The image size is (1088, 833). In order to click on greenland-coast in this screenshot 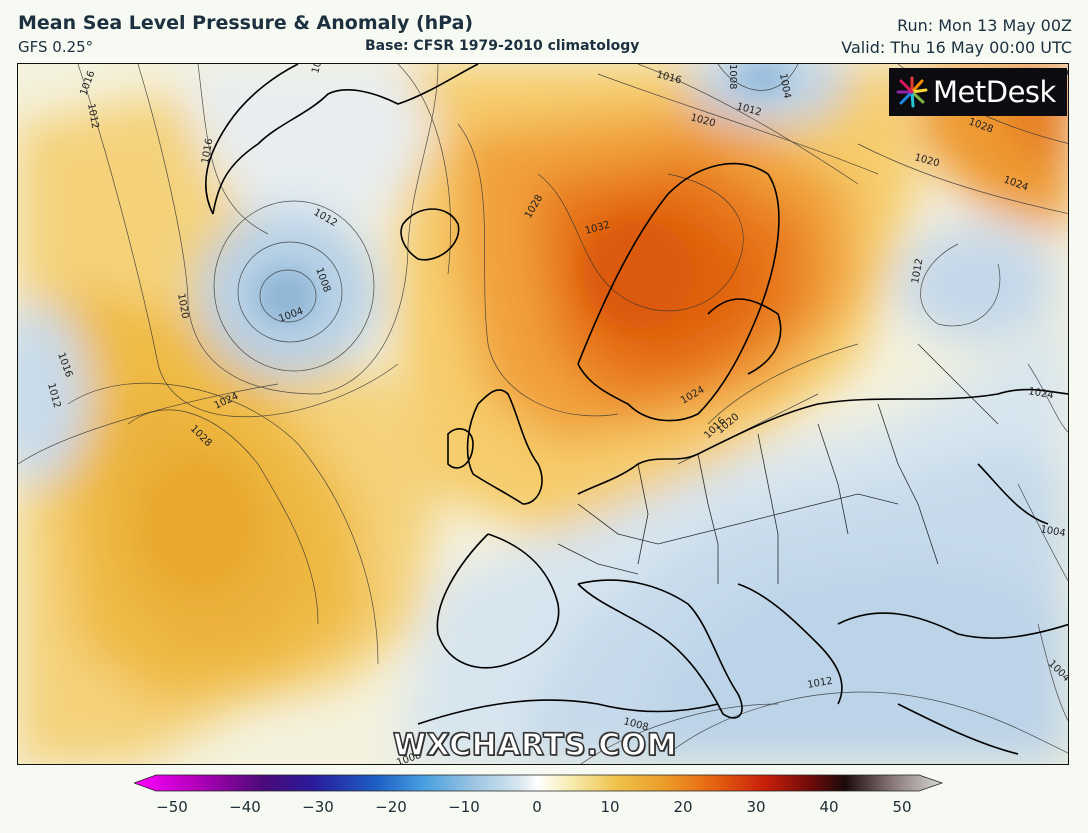, I will do `click(345, 139)`.